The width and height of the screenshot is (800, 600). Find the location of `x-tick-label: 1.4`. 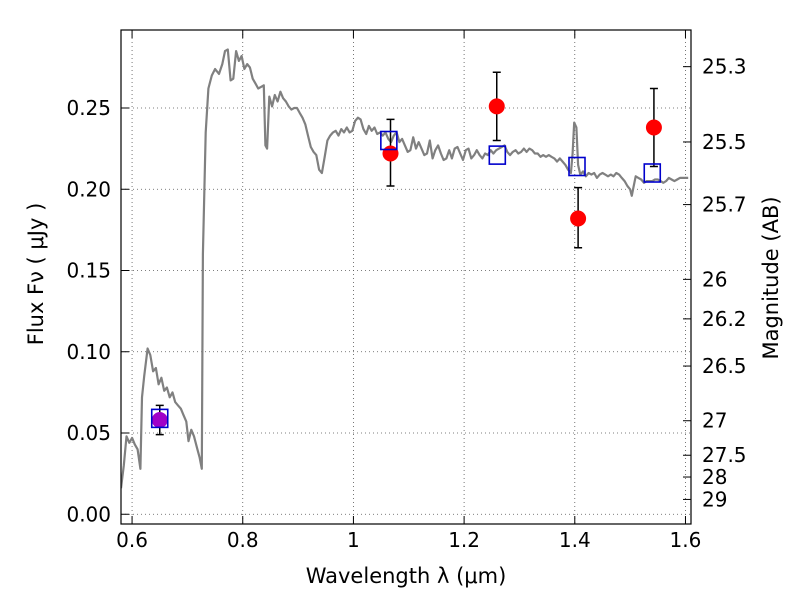

x-tick-label: 1.4 is located at coordinates (575, 540).